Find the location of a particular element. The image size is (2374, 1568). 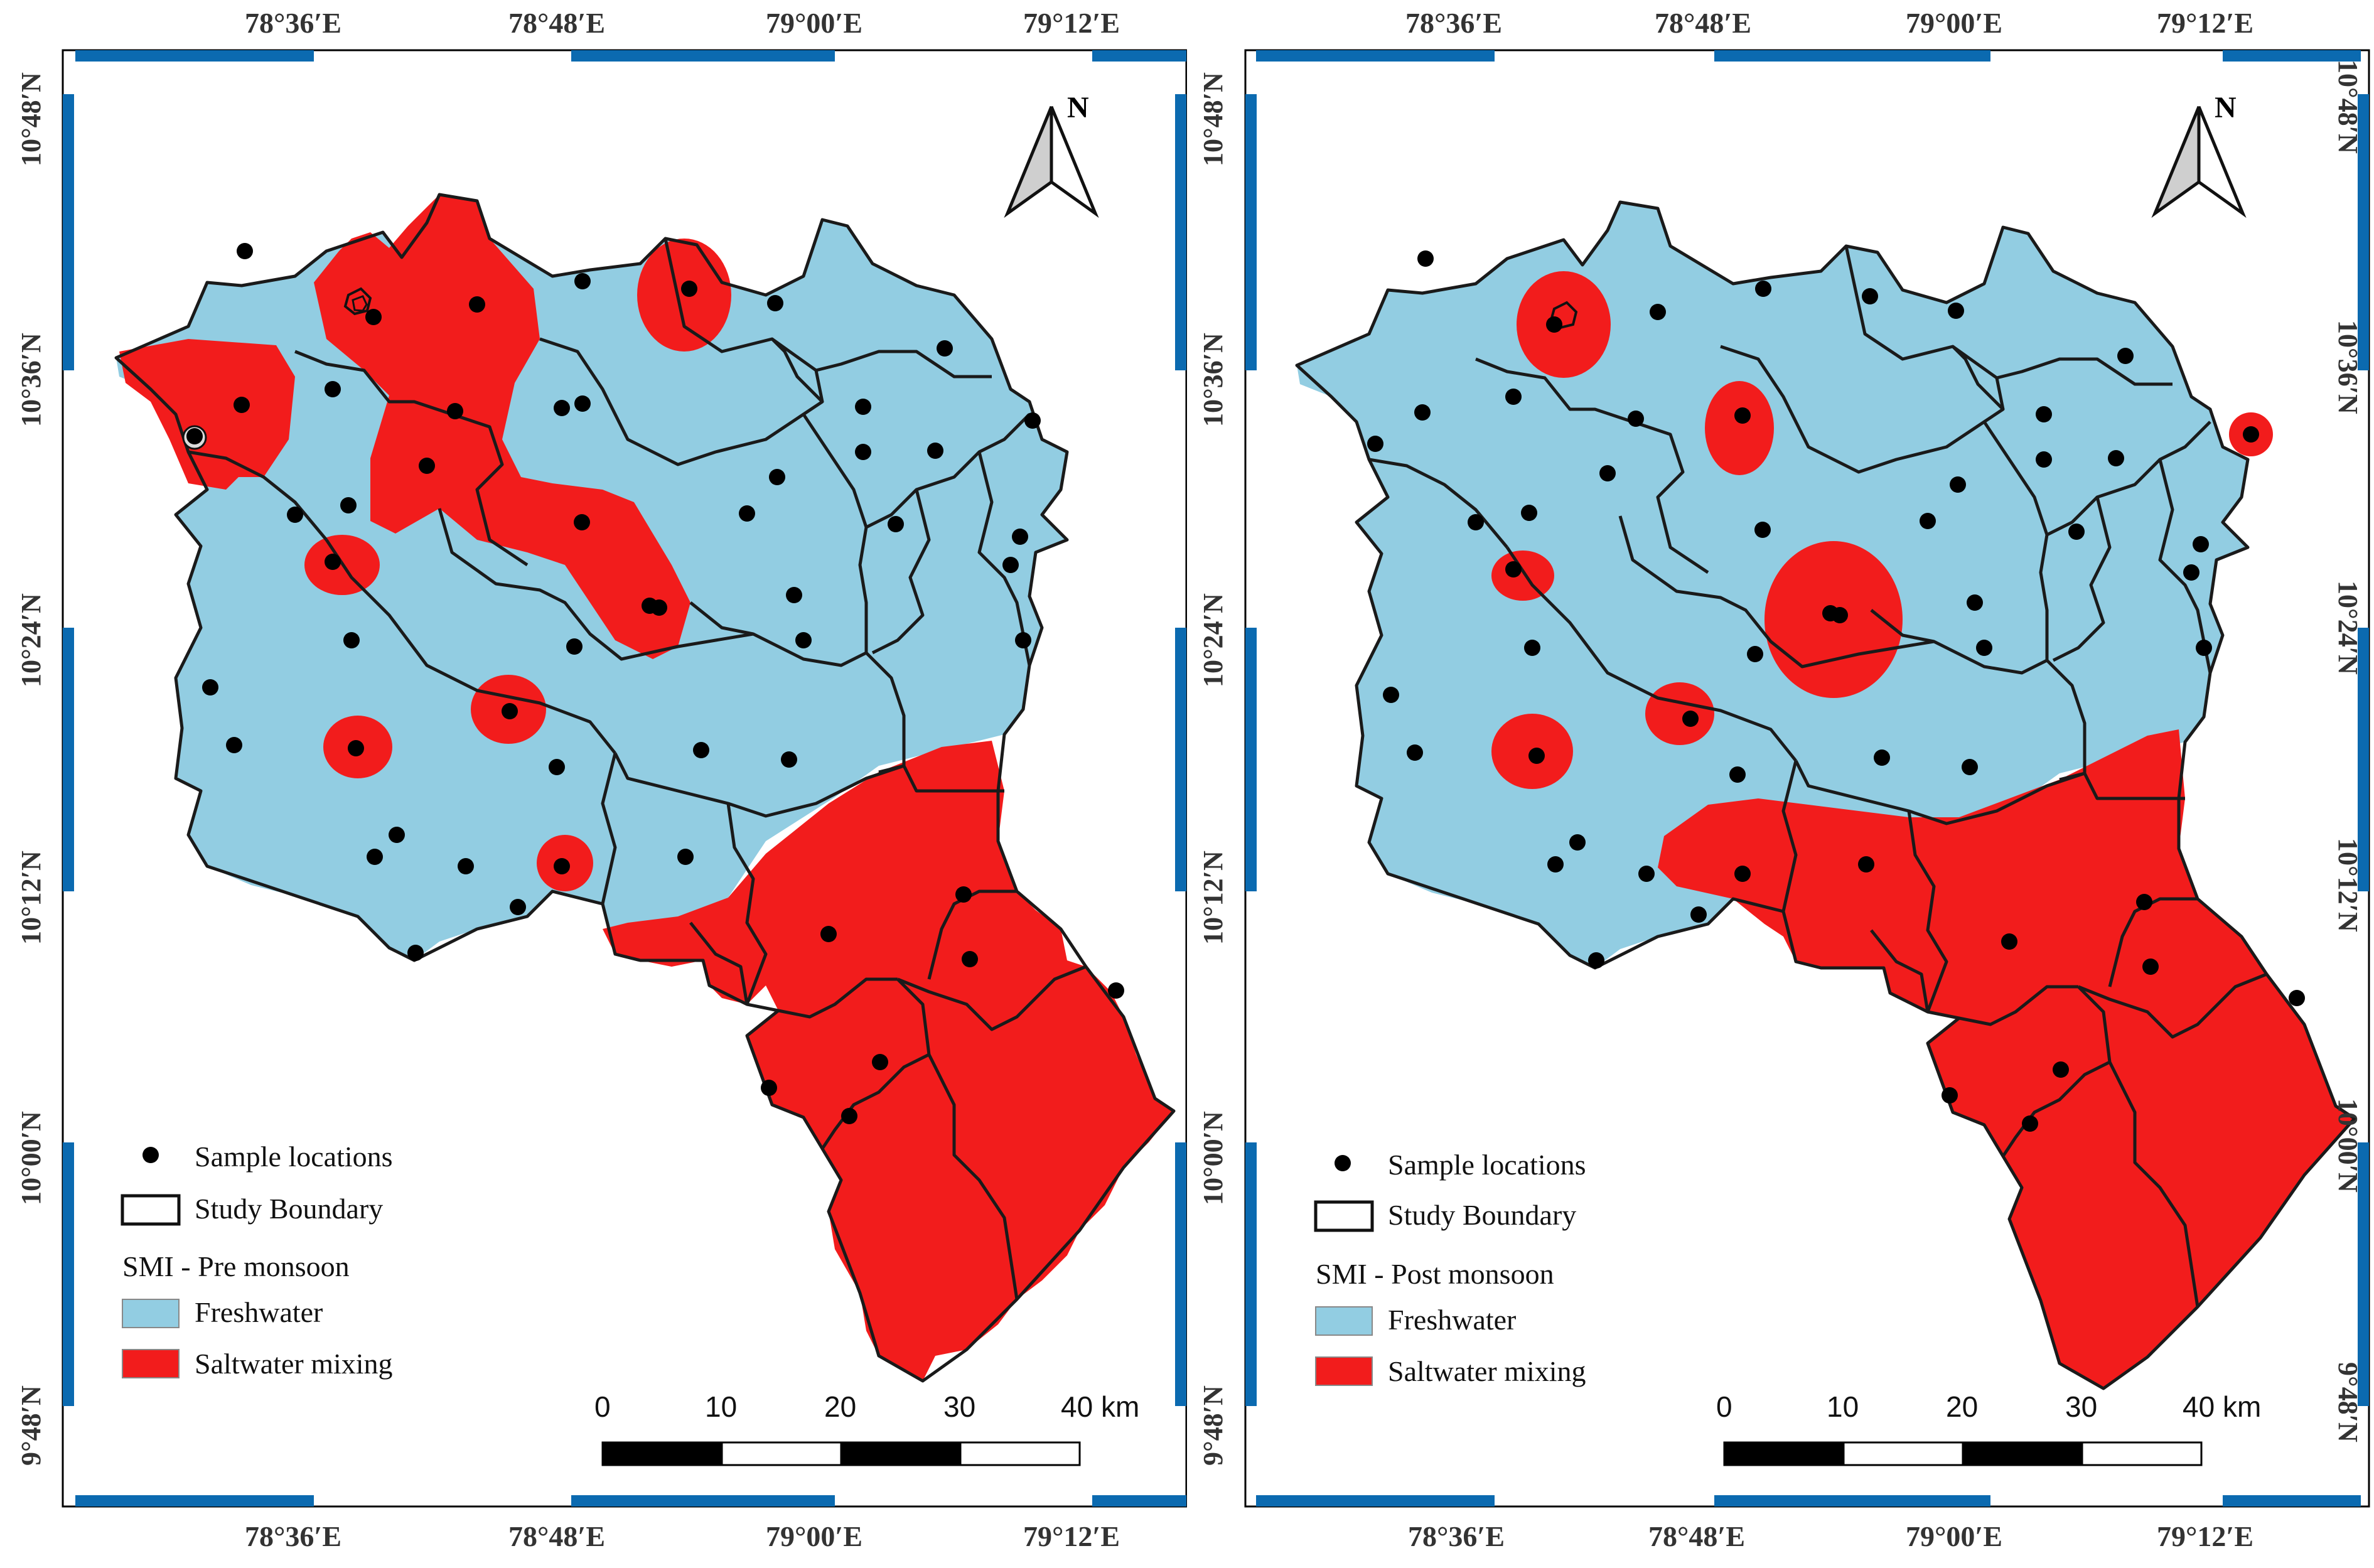

latitude-label-right: 9°48′N is located at coordinates (2348, 1402).